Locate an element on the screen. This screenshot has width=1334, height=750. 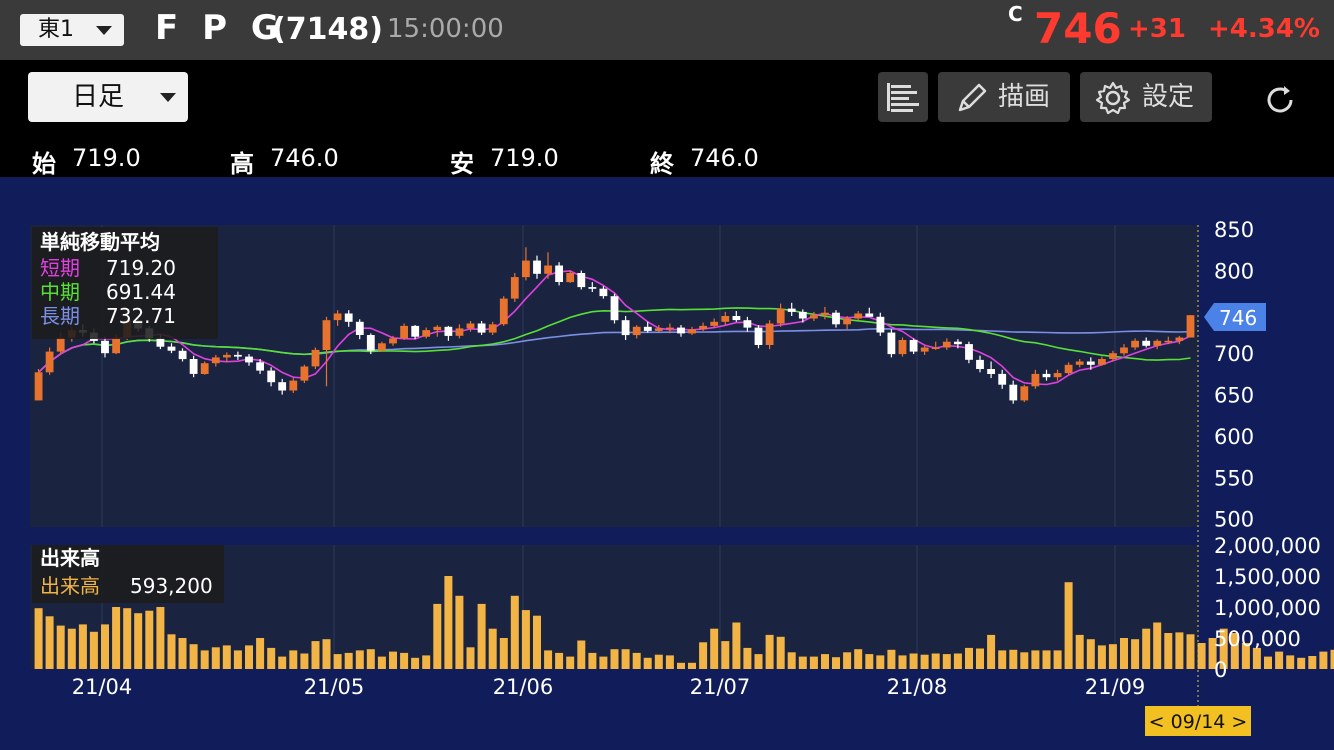
period-label: 日足 is located at coordinates (98, 97).